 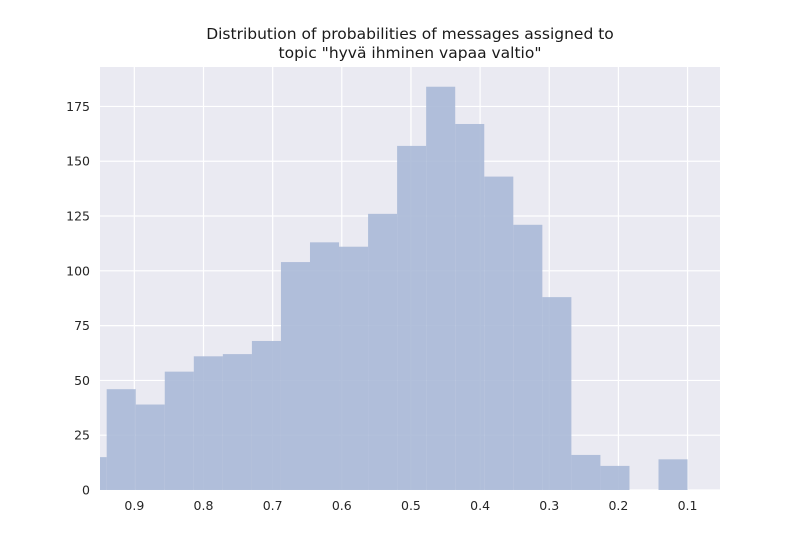 What do you see at coordinates (82, 325) in the screenshot?
I see `y-tick-label: 75` at bounding box center [82, 325].